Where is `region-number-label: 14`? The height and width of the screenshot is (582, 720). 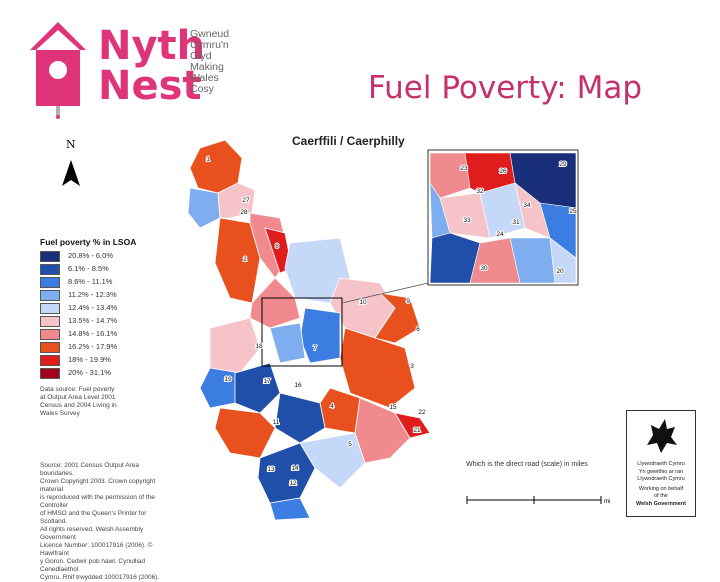
region-number-label: 14 is located at coordinates (295, 468).